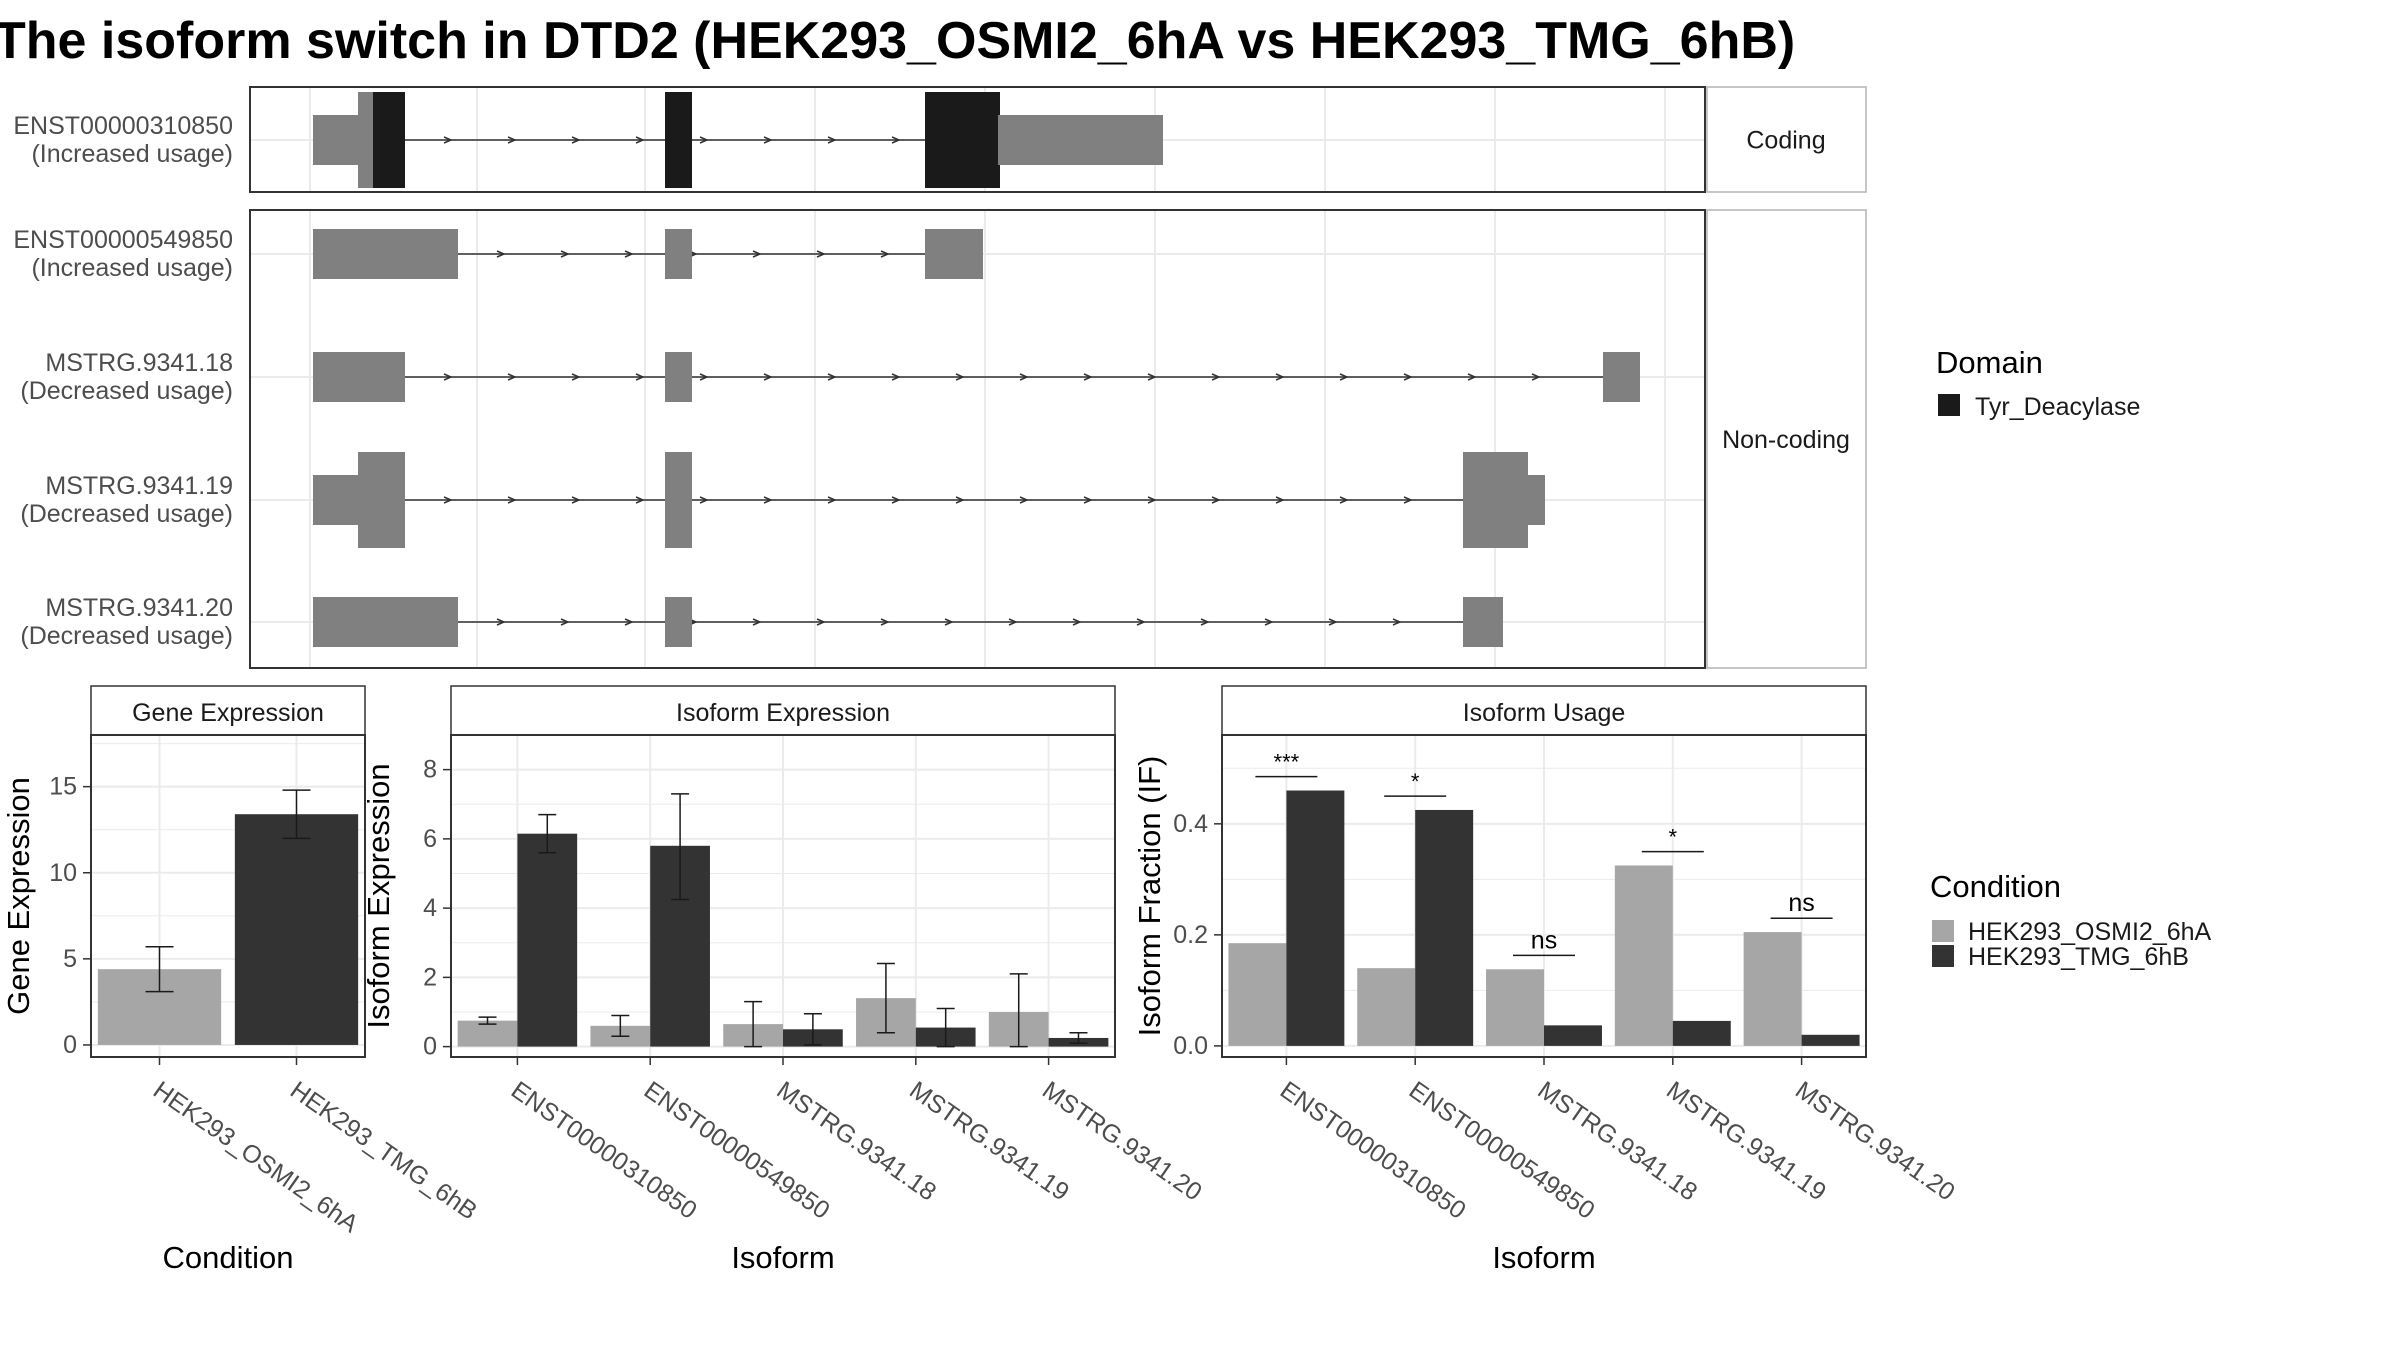  I want to click on condition-legend-swatch, so click(1943, 956).